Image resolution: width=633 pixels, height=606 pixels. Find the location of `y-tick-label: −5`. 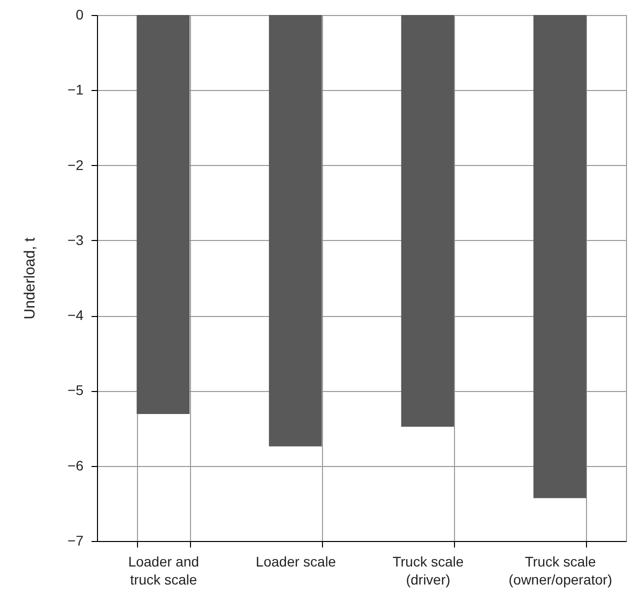

y-tick-label: −5 is located at coordinates (76, 390).